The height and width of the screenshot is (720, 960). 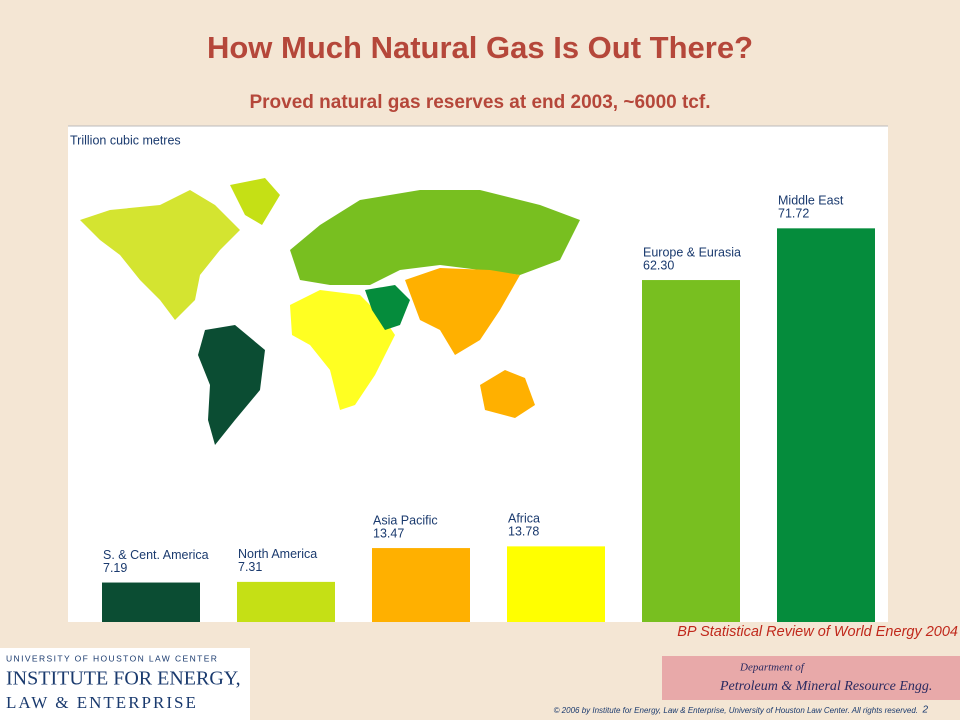 I want to click on greenland, so click(x=255, y=201).